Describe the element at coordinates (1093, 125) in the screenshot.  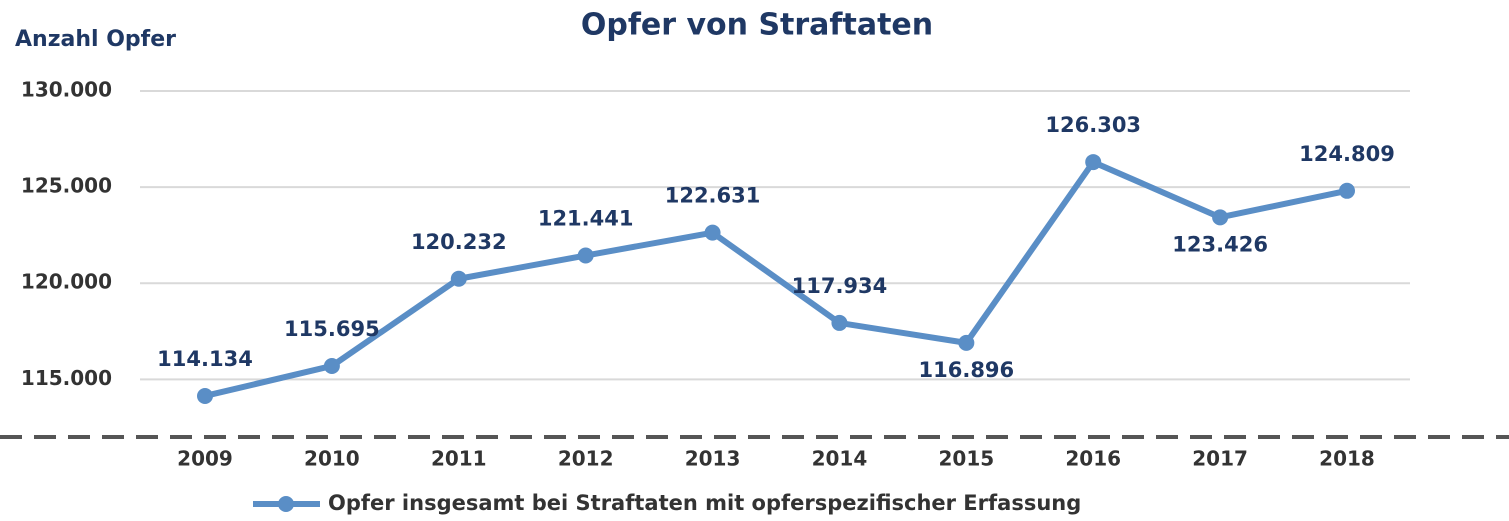
I see `data-label: 126.303` at that location.